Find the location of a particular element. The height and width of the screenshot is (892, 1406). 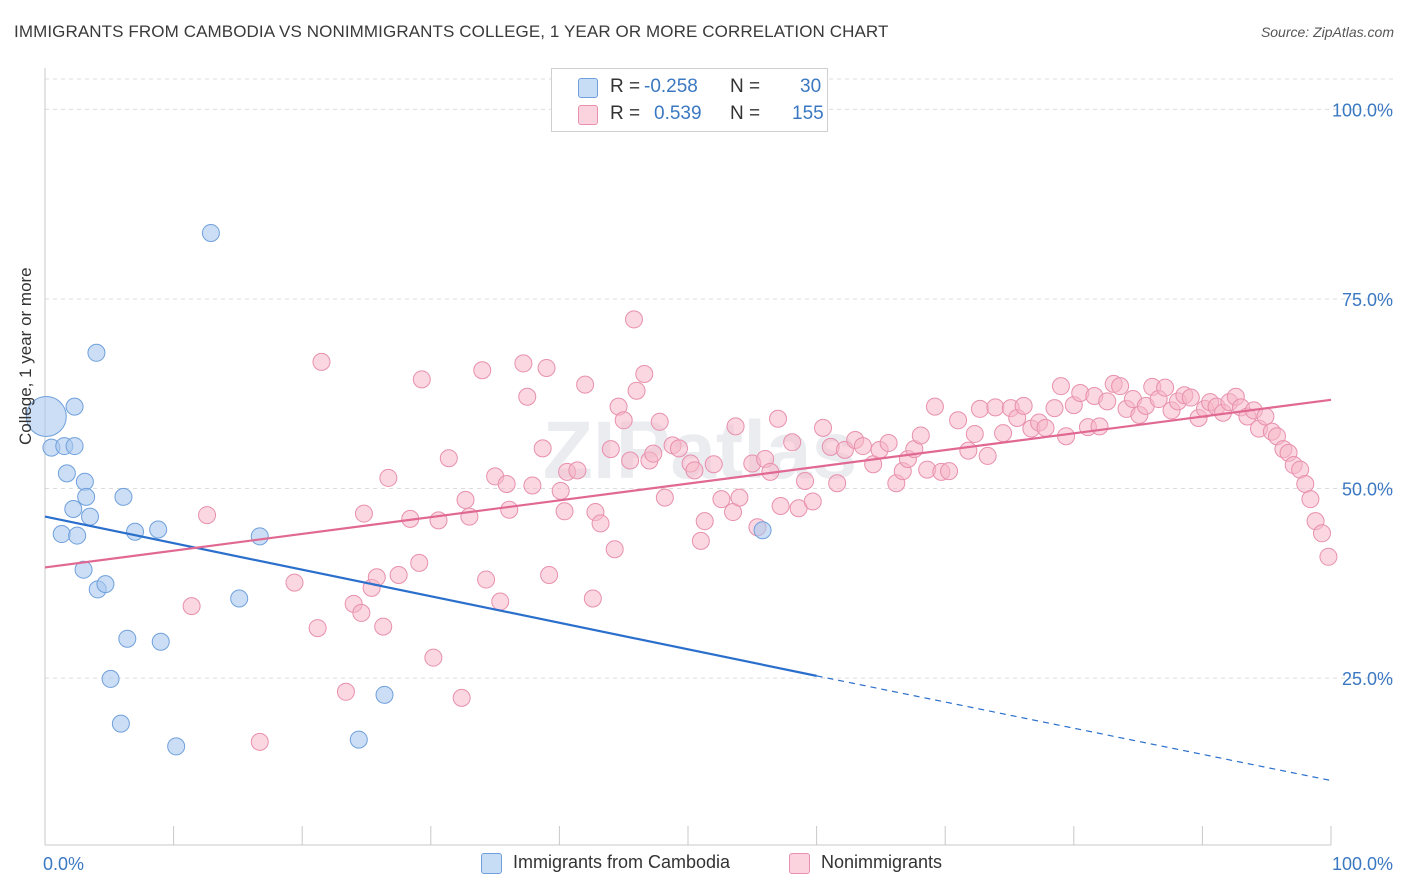

legend-swatch-pink is located at coordinates (588, 115).